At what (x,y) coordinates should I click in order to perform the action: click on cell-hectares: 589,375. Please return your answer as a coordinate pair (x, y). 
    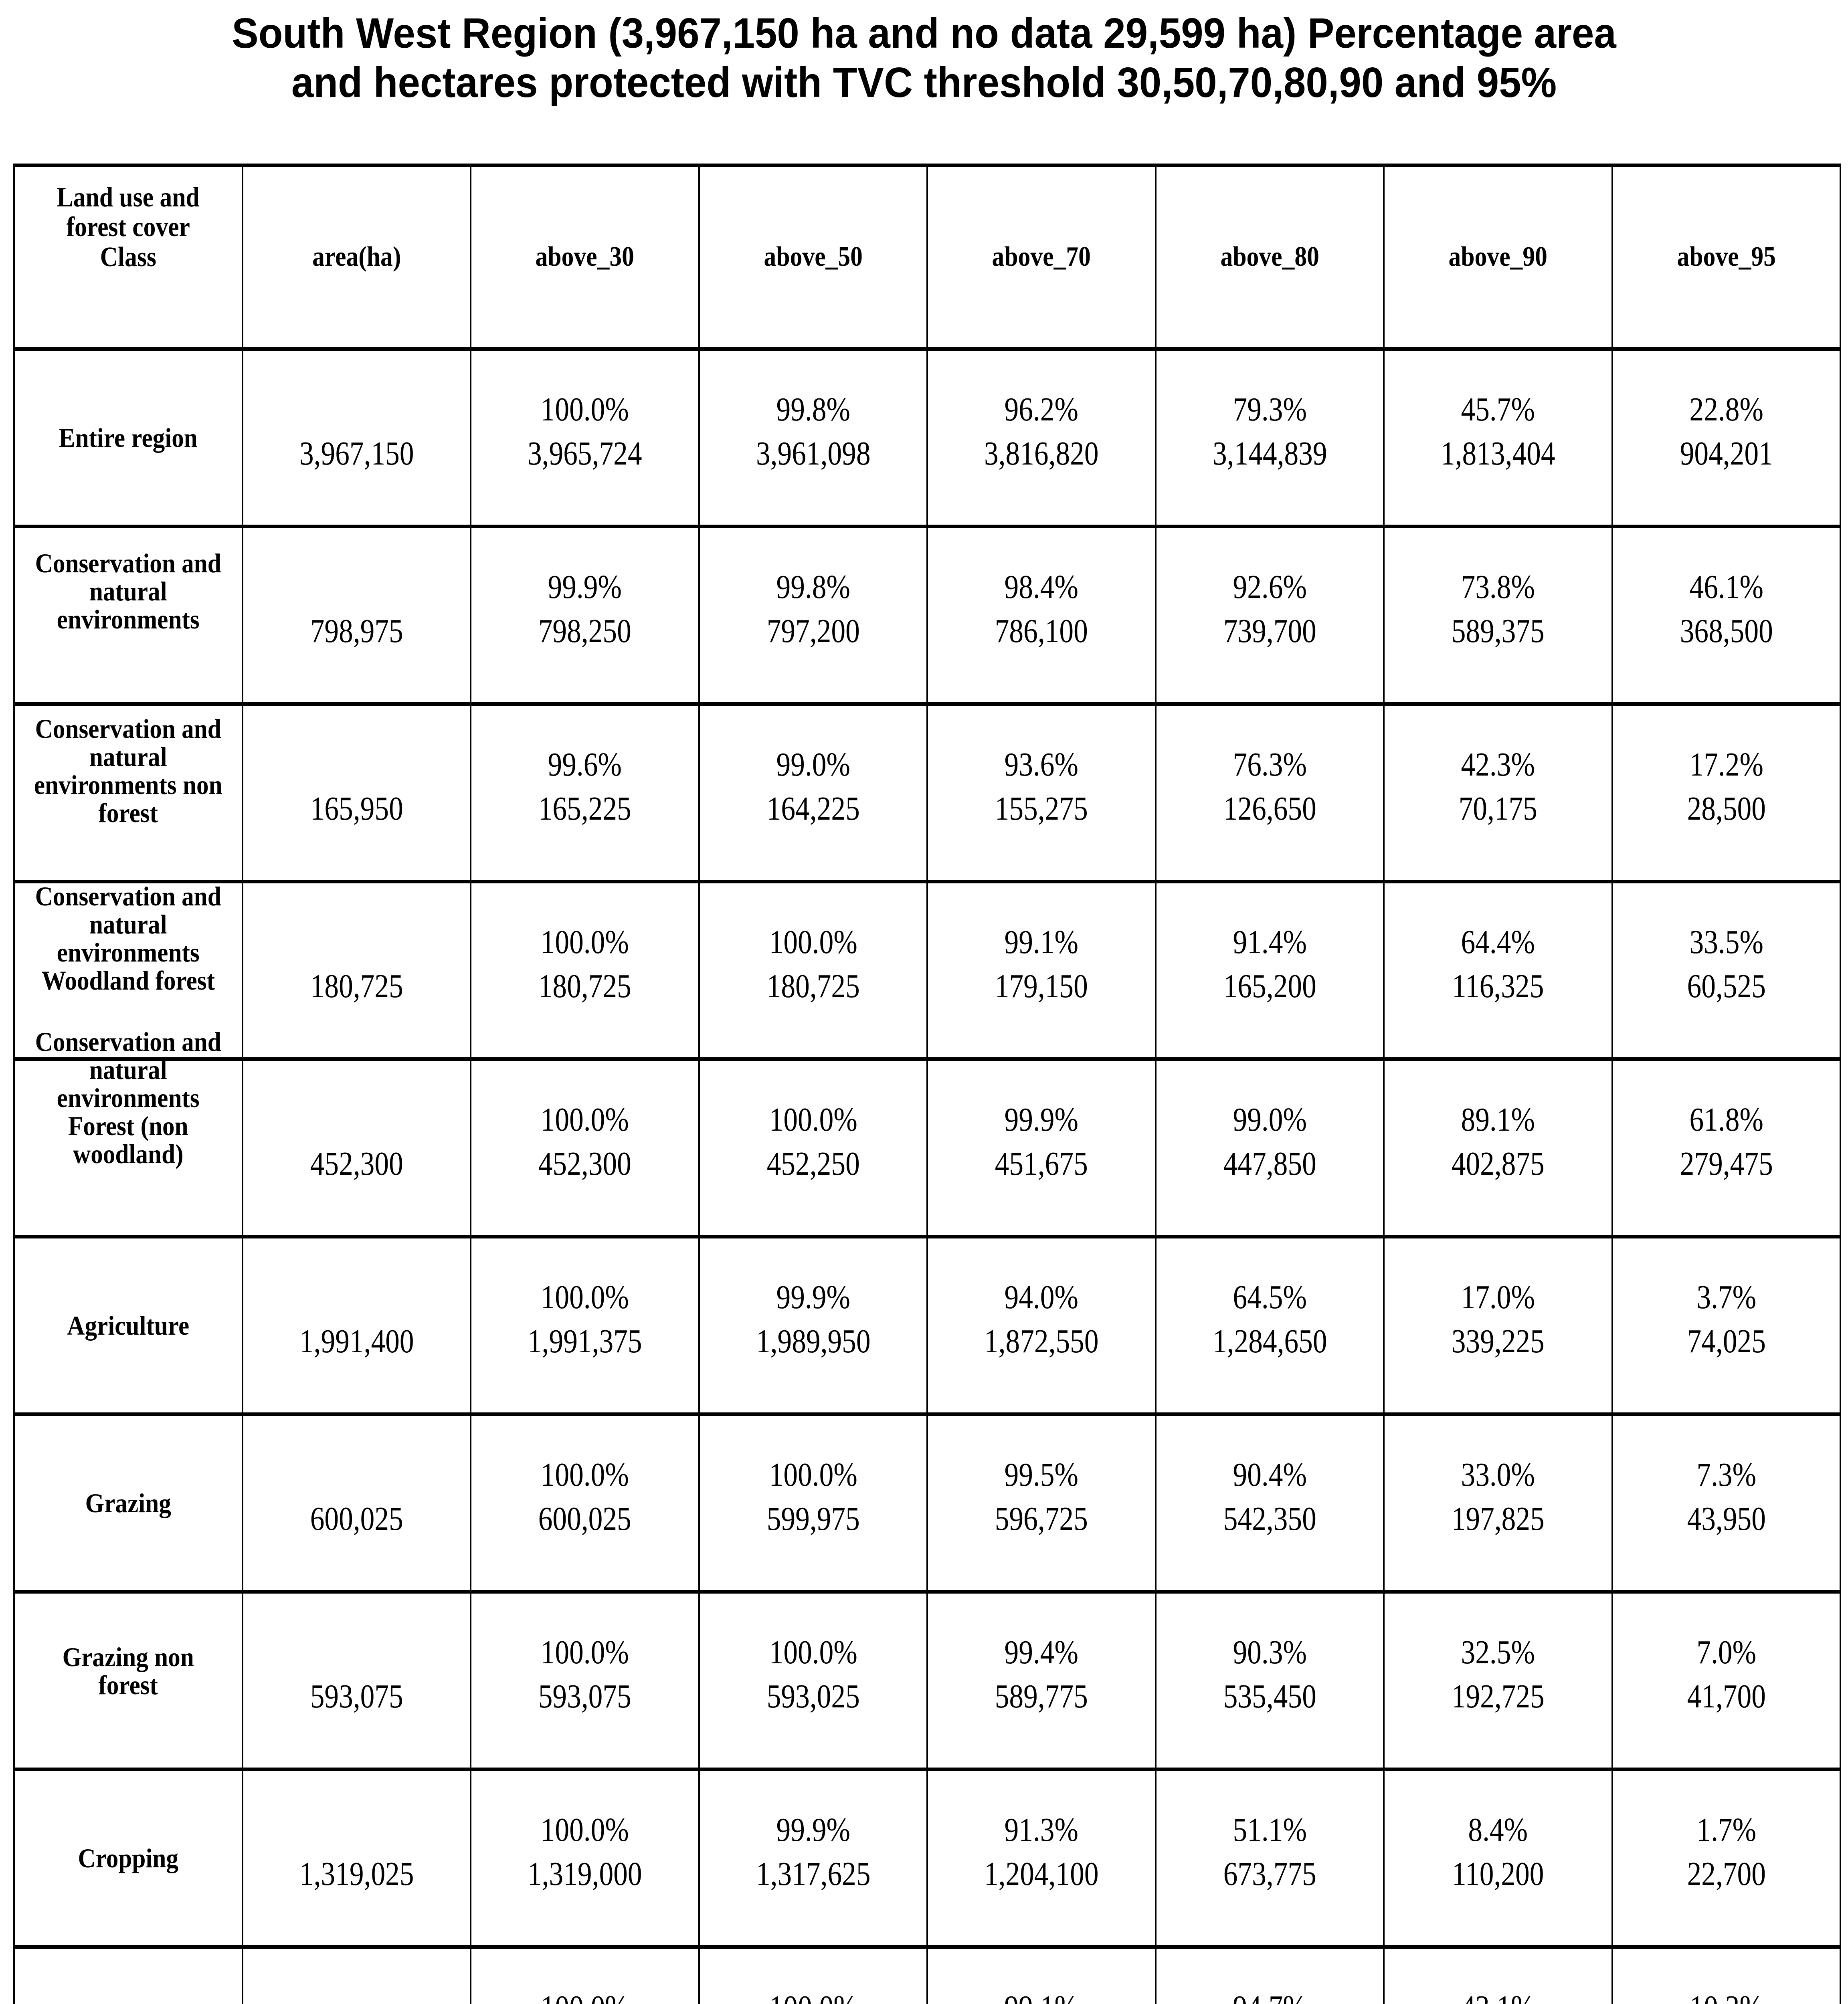
    Looking at the image, I should click on (1498, 631).